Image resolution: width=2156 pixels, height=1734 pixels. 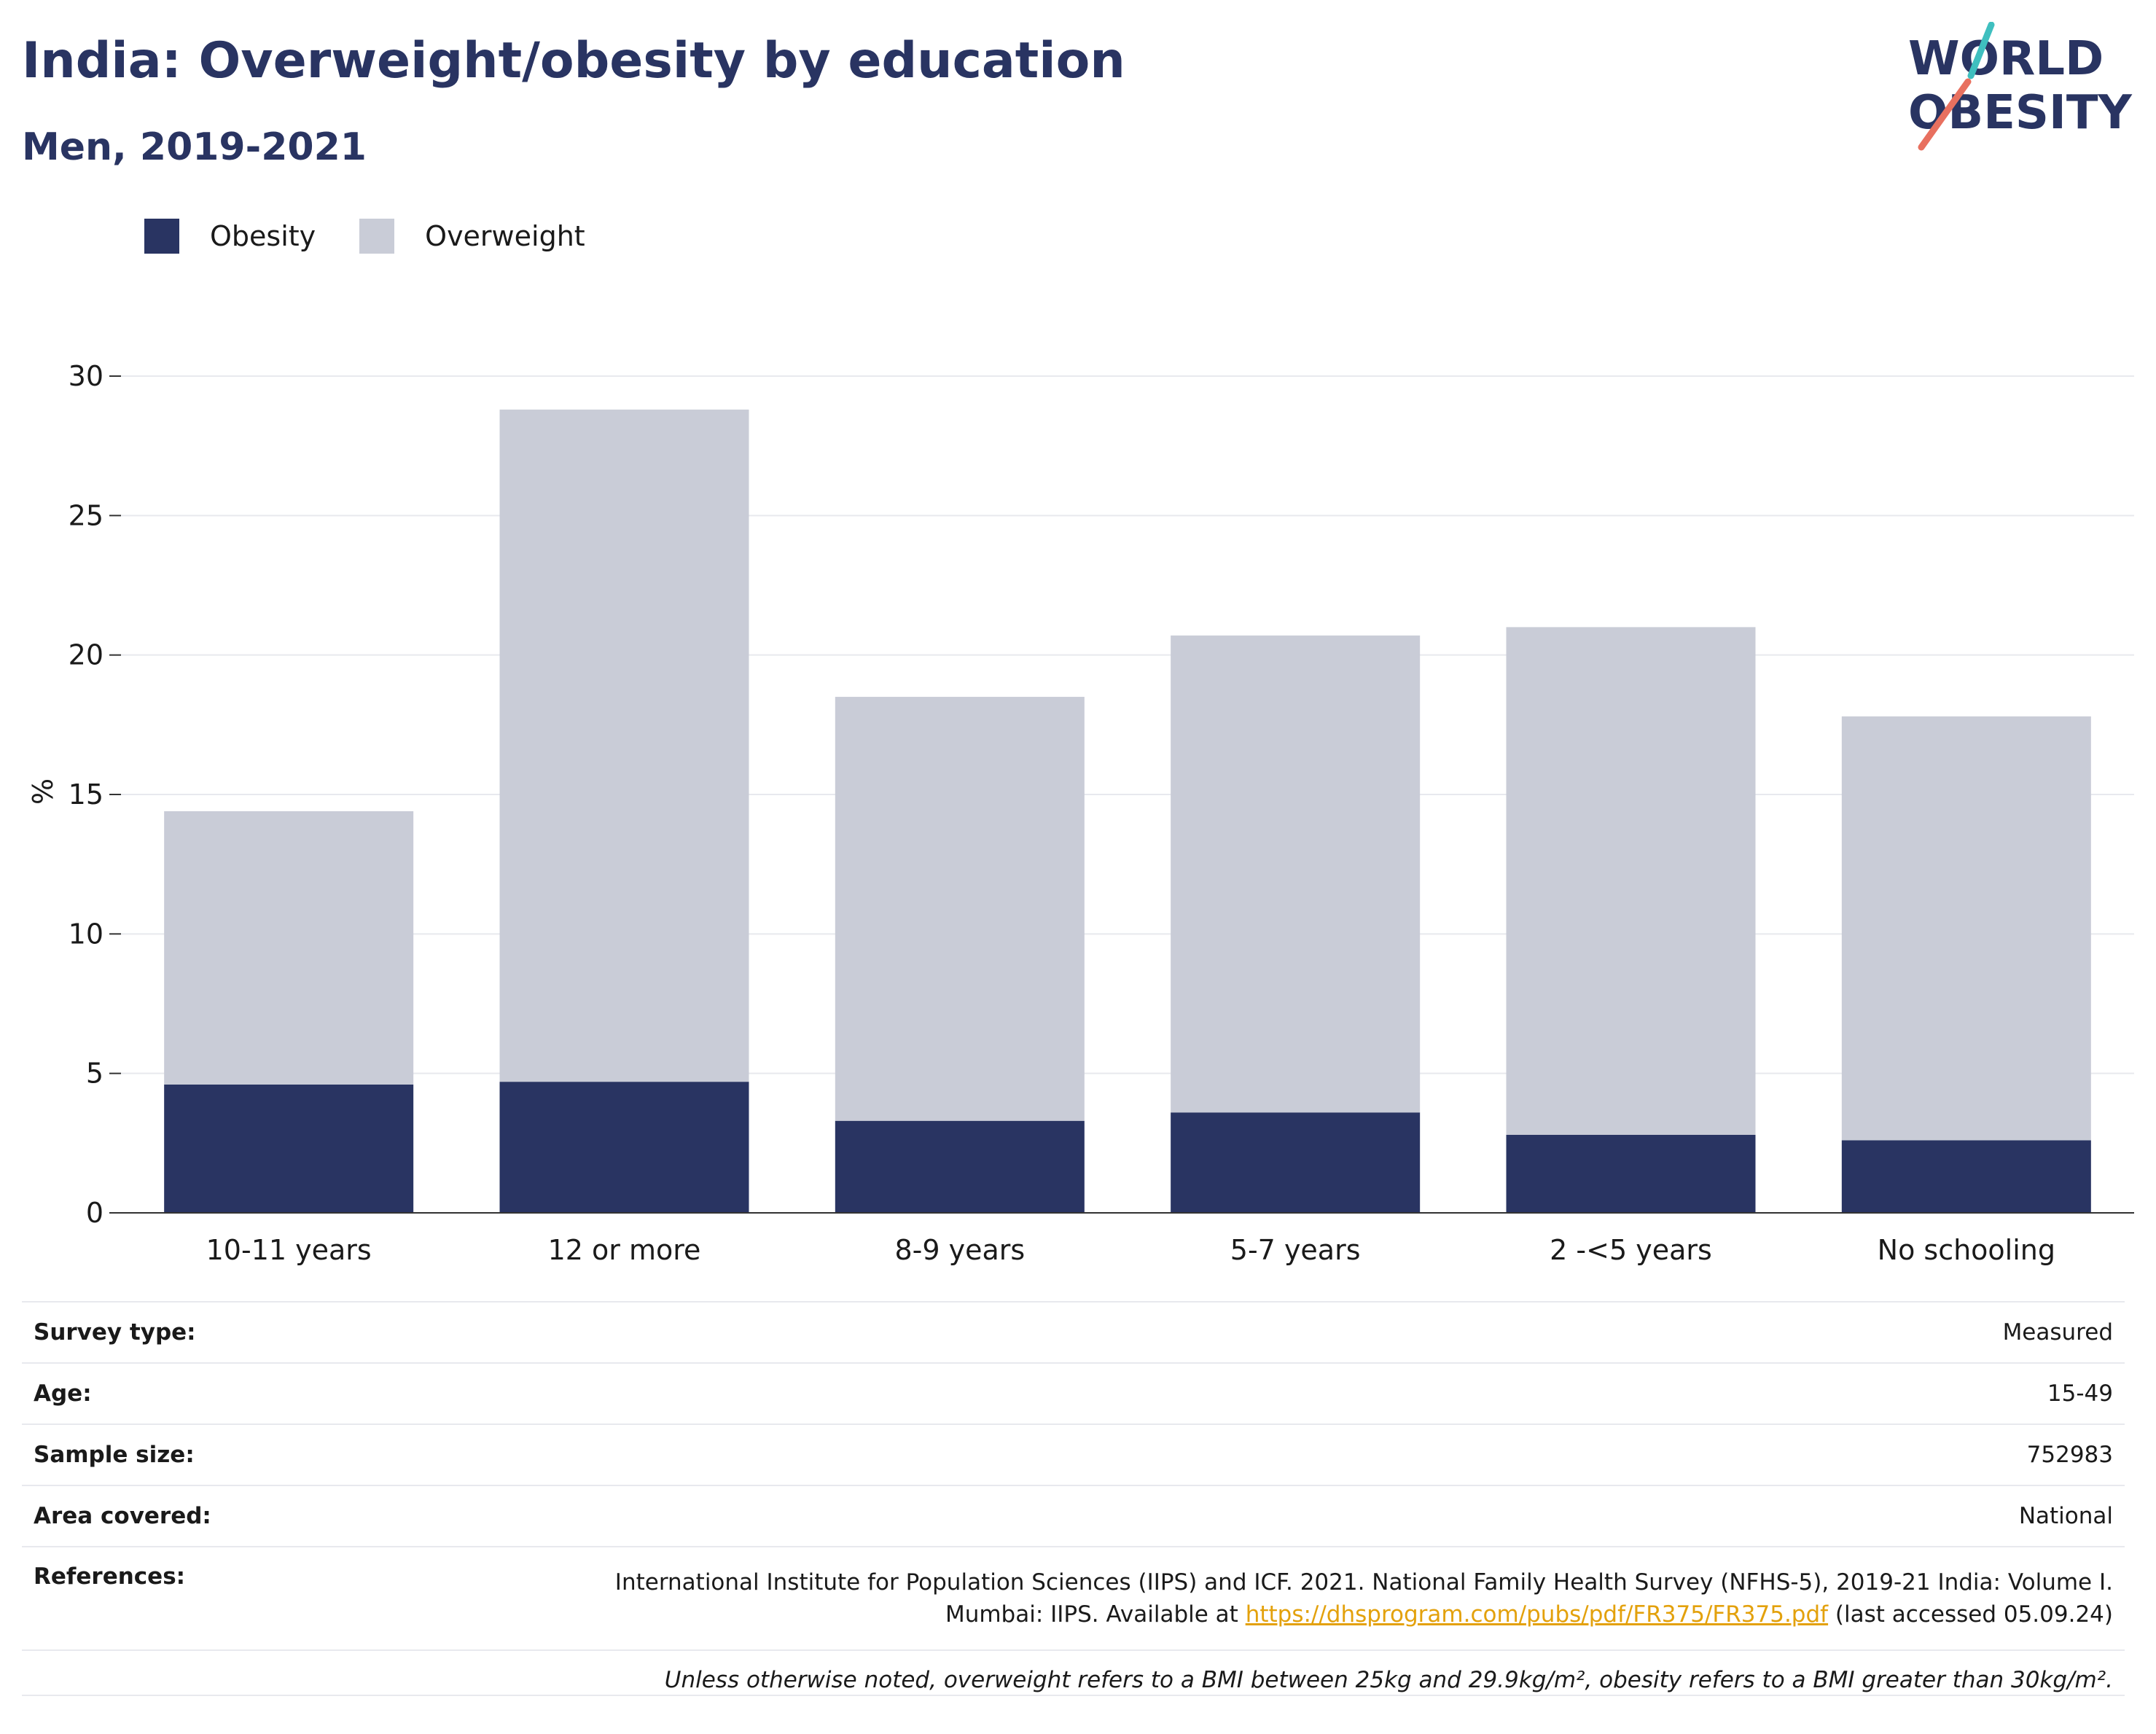 I want to click on info-label: References:, so click(x=110, y=1577).